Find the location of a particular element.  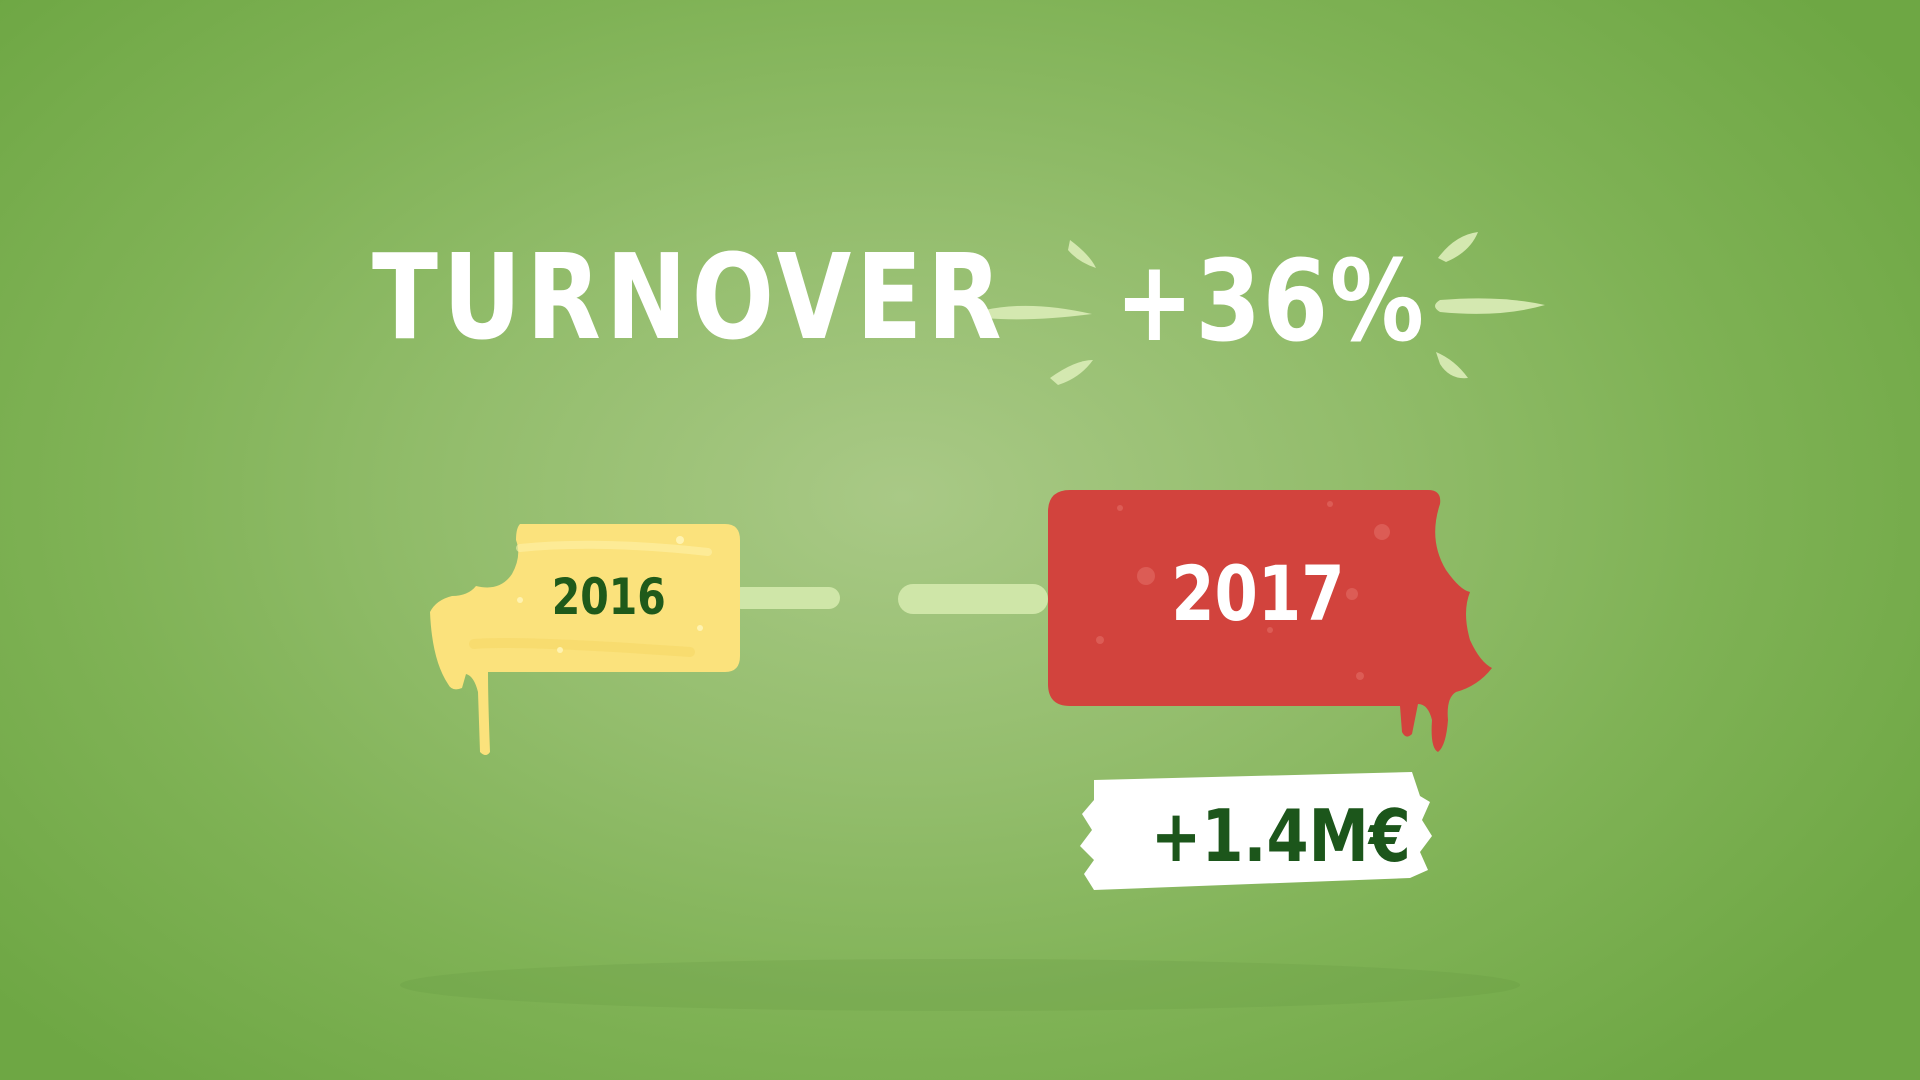

brush-stroke-label is located at coordinates (1256, 831).